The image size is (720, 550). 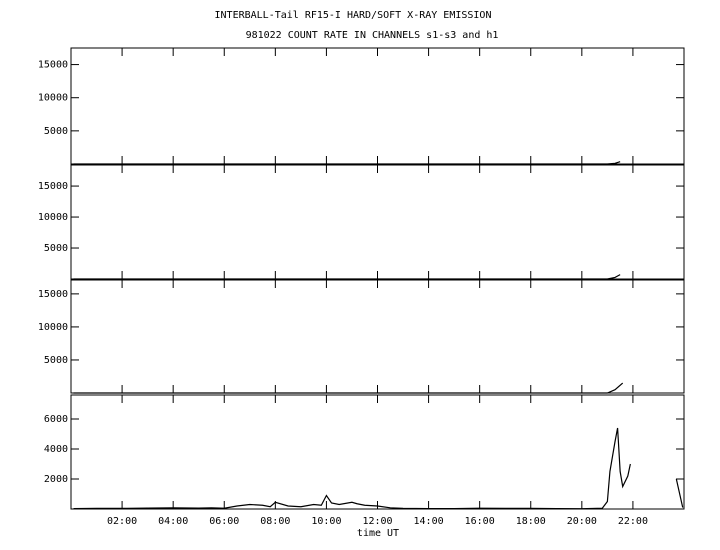 I want to click on x-tick-label: 10:00, so click(x=326, y=521).